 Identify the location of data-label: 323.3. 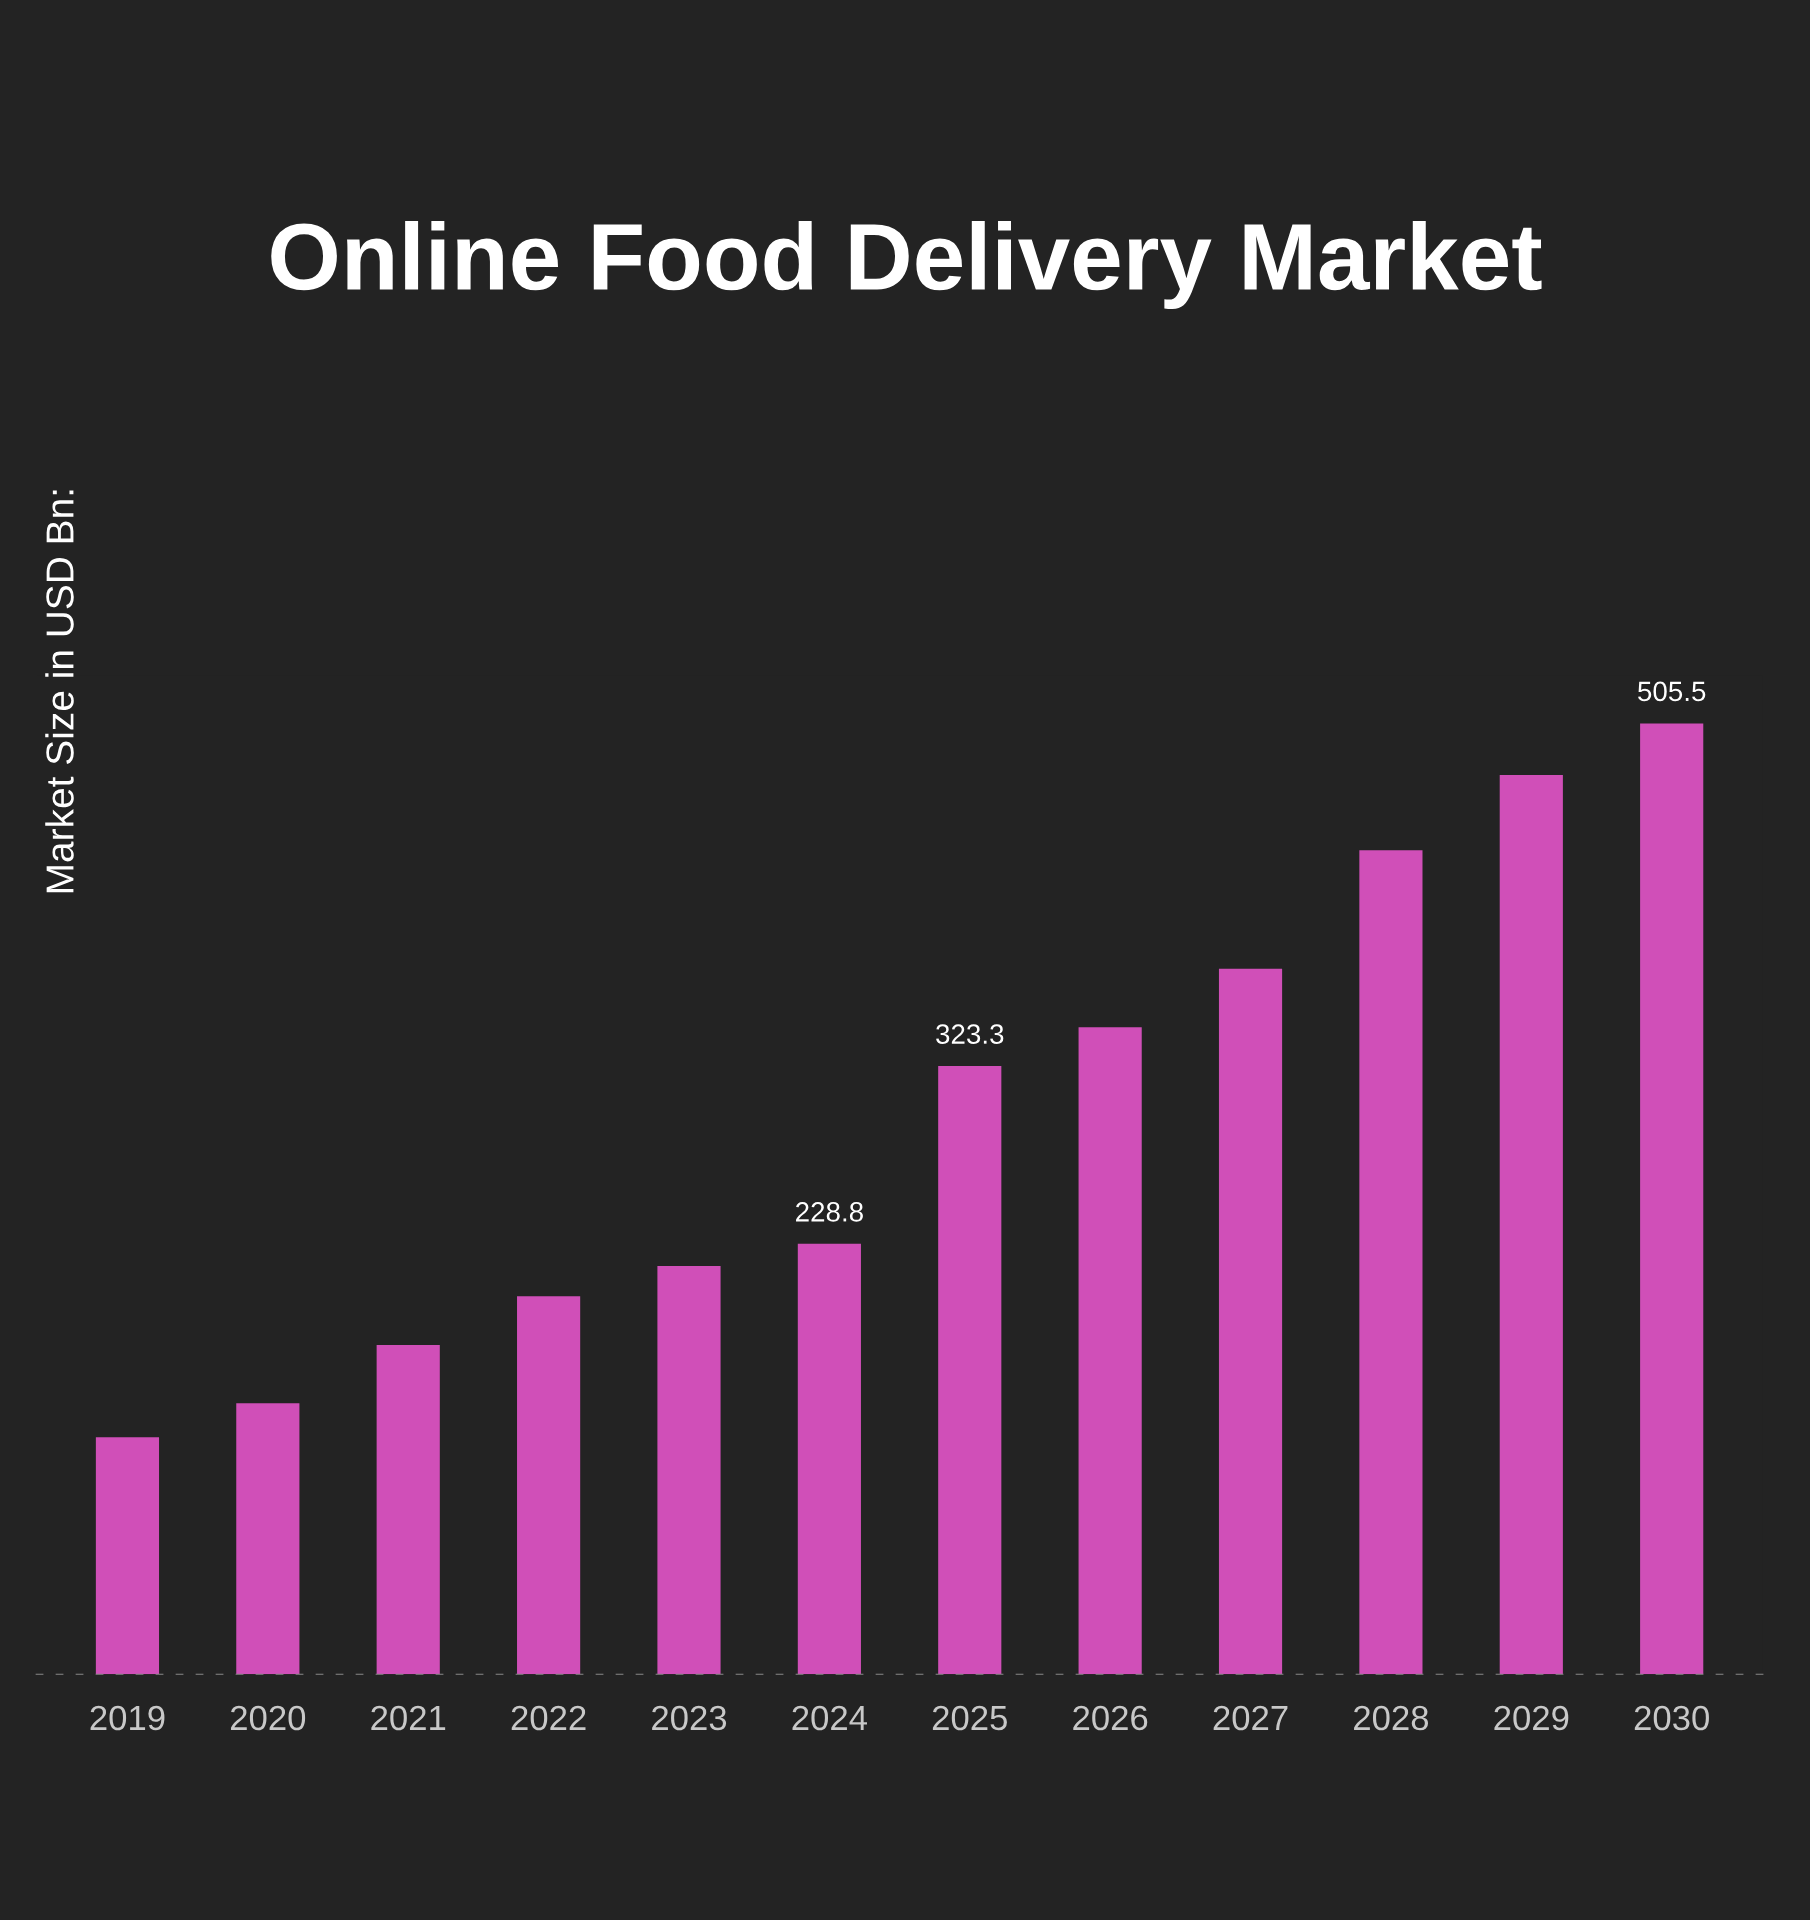
(970, 1034).